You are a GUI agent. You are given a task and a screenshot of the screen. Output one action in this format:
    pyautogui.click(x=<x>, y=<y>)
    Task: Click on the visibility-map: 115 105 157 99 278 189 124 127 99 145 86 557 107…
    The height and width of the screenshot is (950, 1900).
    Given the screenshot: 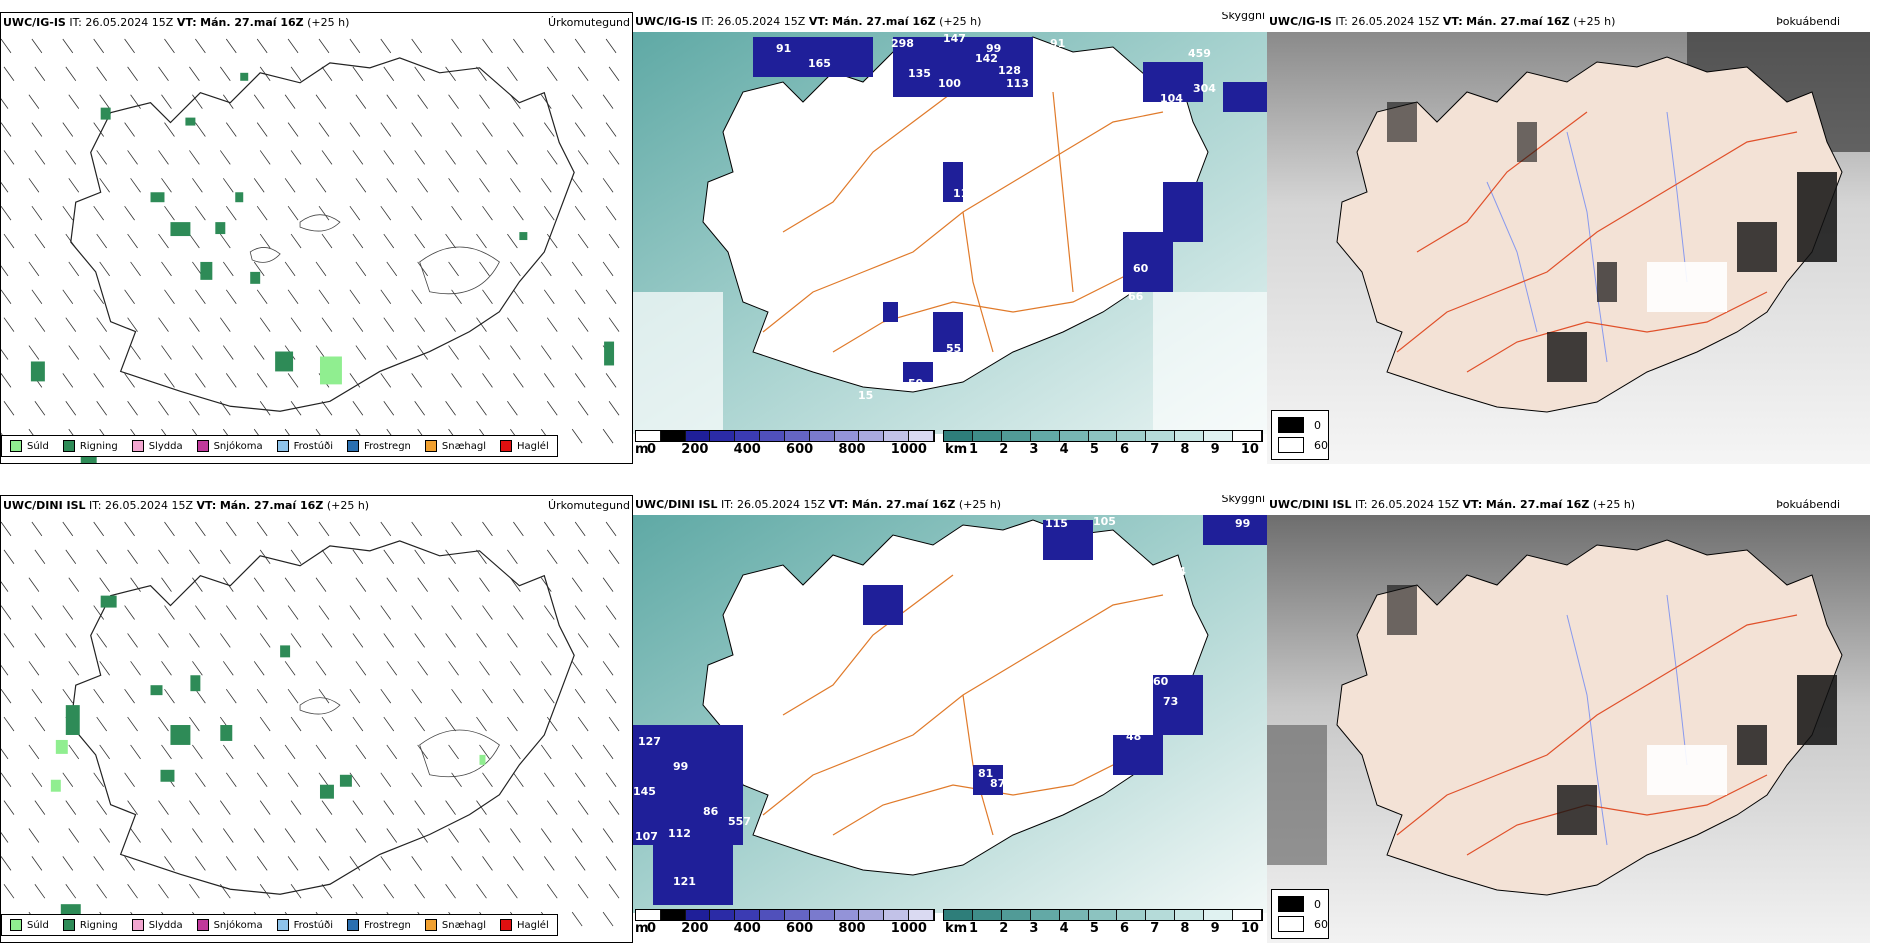 What is the action you would take?
    pyautogui.click(x=950, y=714)
    